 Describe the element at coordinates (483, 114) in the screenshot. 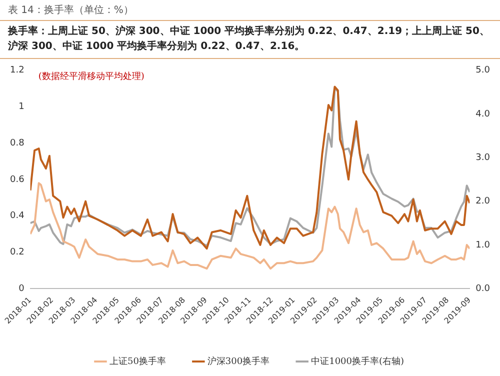

I see `y2-tick-label: 4.0` at that location.